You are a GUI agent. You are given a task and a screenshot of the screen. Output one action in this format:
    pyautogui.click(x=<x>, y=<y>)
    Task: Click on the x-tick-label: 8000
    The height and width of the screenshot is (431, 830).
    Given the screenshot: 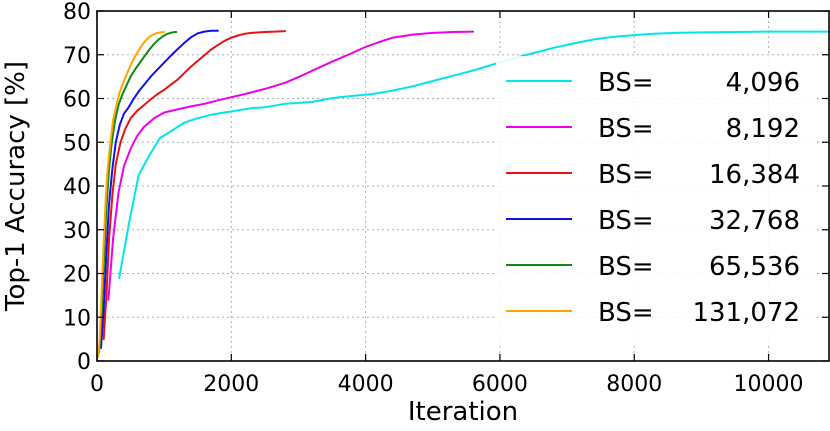 What is the action you would take?
    pyautogui.click(x=634, y=384)
    